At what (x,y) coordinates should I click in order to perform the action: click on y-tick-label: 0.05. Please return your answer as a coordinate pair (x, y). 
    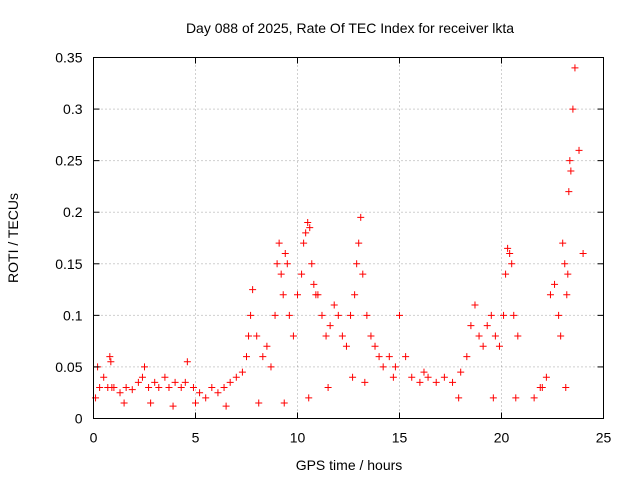
    Looking at the image, I should click on (68, 367).